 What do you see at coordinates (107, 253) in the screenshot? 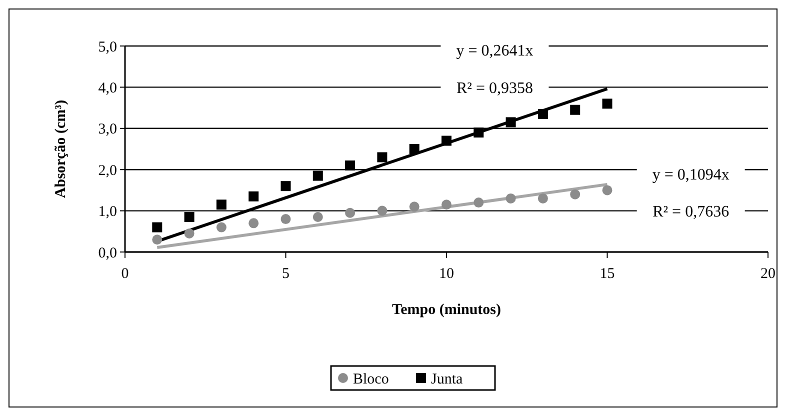
I see `y-tick-label: 0,0` at bounding box center [107, 253].